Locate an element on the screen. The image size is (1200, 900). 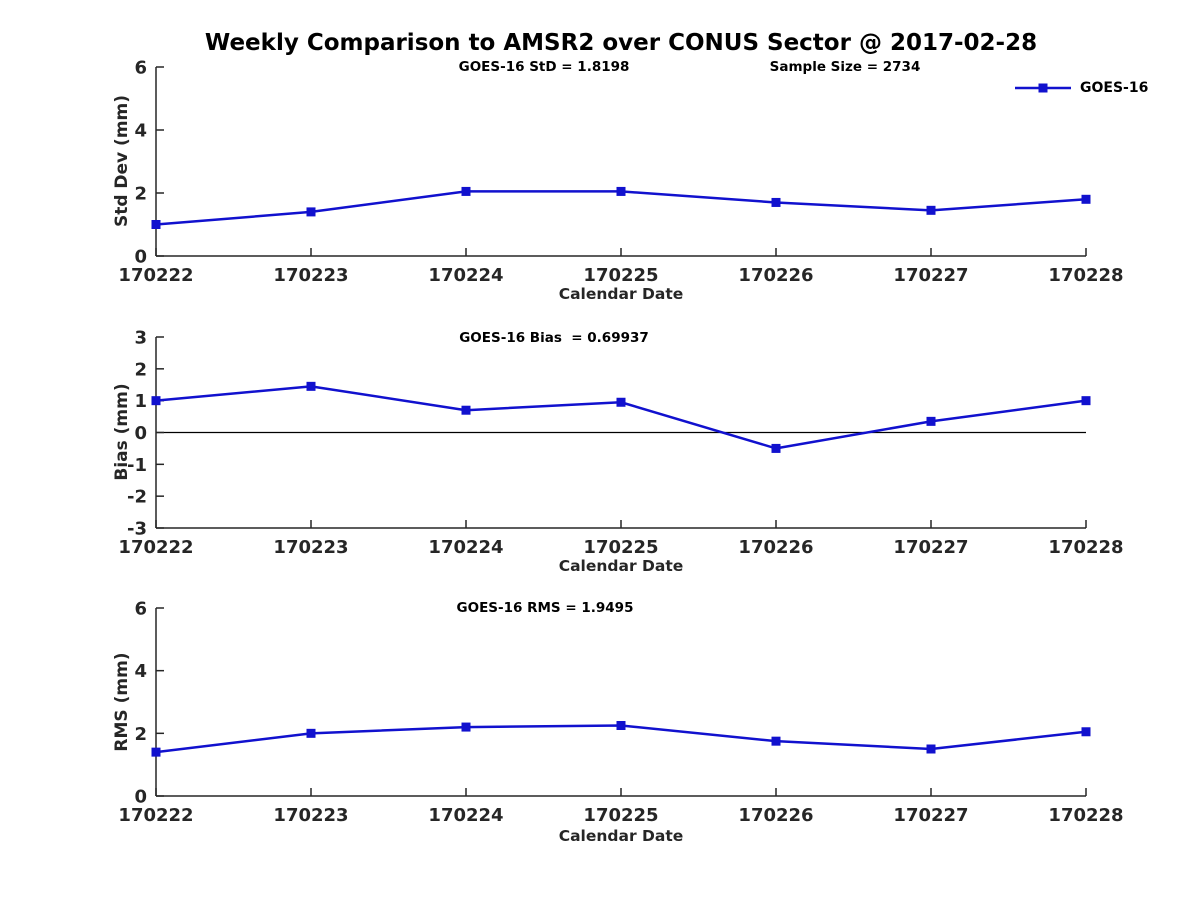
y-axis-label-rms: RMS (mm) is located at coordinates (122, 702).